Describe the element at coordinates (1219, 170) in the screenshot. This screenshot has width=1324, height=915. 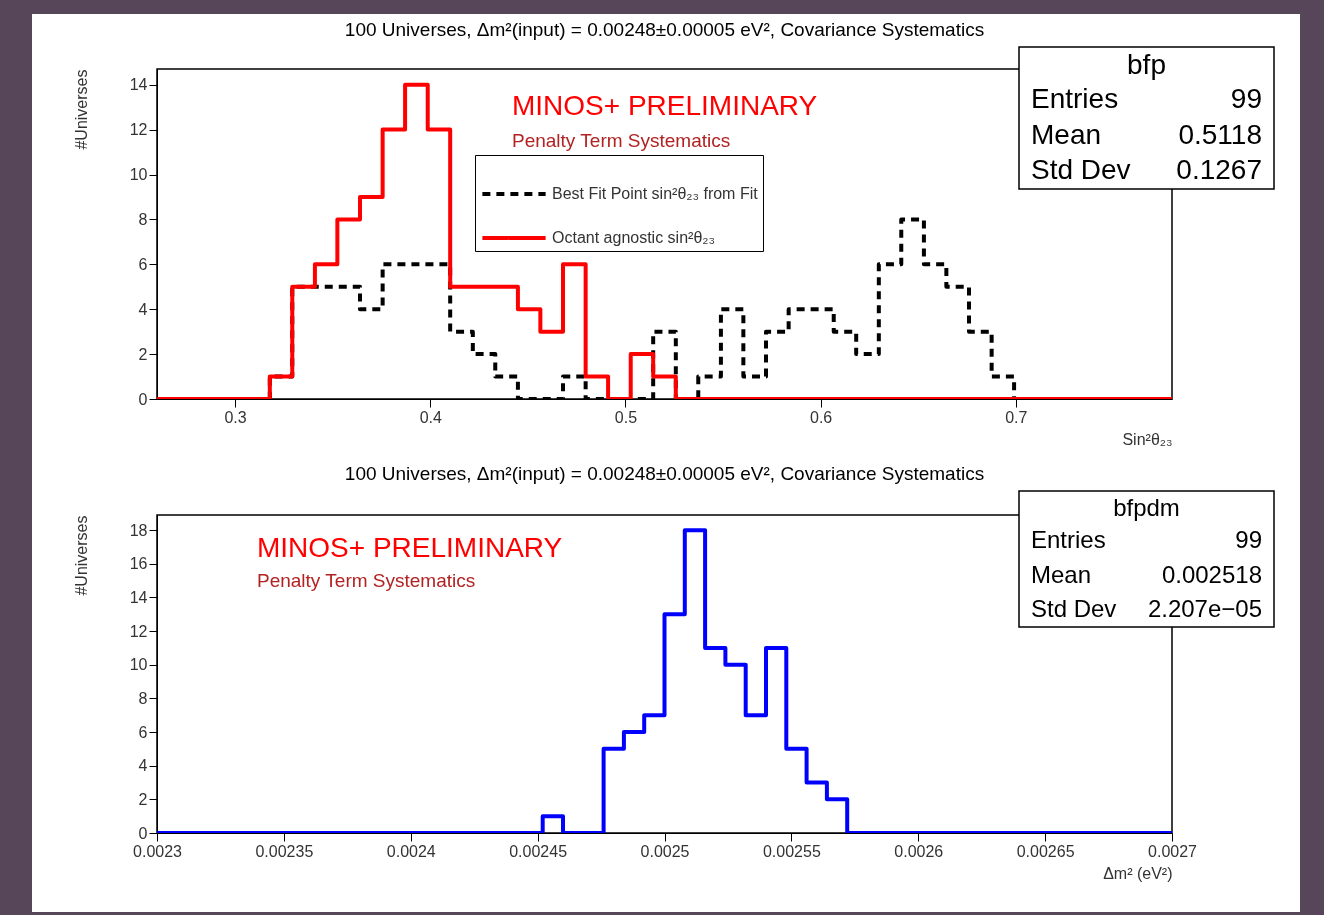
I see `text: 0.1267` at that location.